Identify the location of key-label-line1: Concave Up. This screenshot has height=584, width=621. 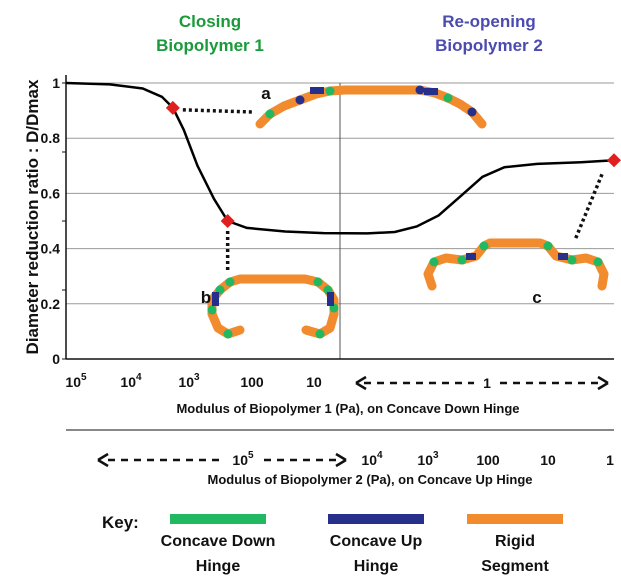
(376, 541).